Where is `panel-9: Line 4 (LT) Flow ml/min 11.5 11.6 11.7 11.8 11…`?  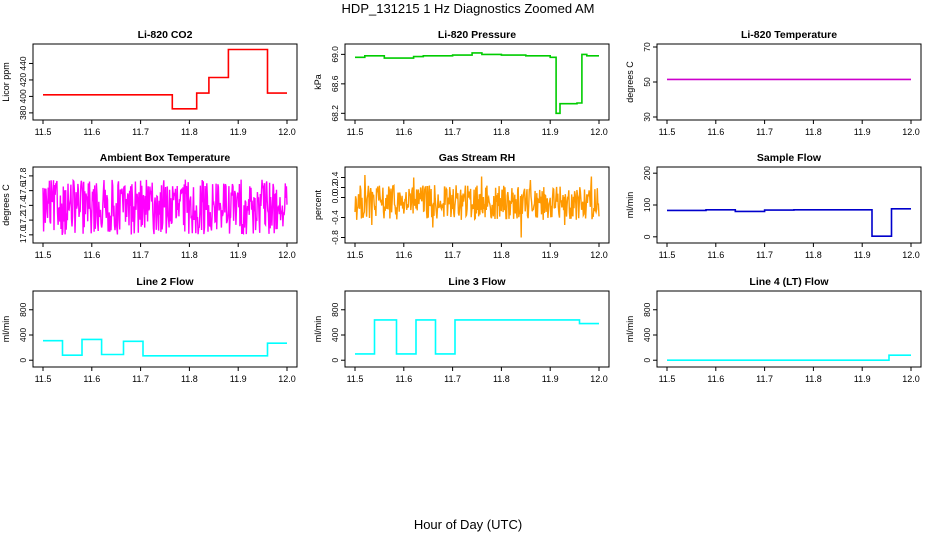
panel-9: Line 4 (LT) Flow ml/min 11.5 11.6 11.7 11.8 11… is located at coordinates (773, 330).